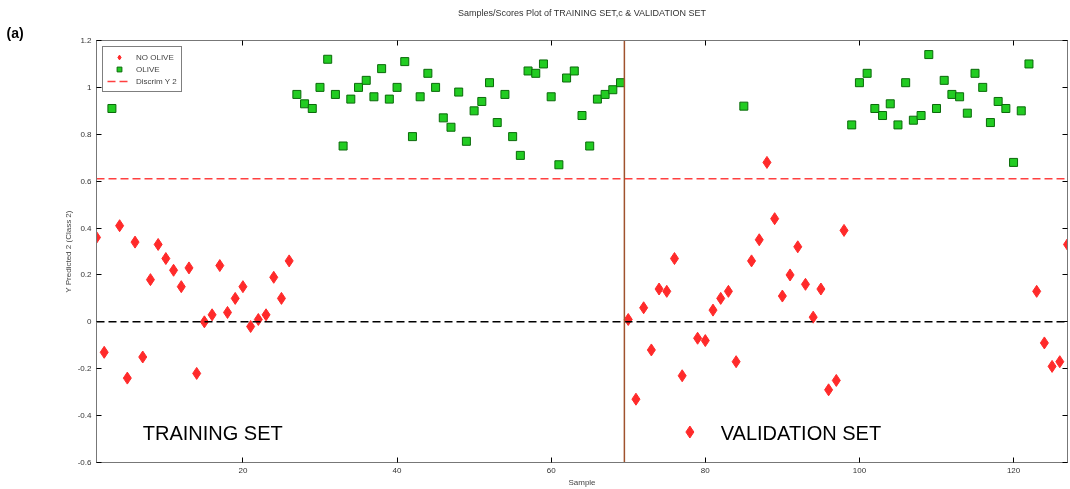 The height and width of the screenshot is (489, 1070). What do you see at coordinates (551, 470) in the screenshot?
I see `x-tick-label: 60` at bounding box center [551, 470].